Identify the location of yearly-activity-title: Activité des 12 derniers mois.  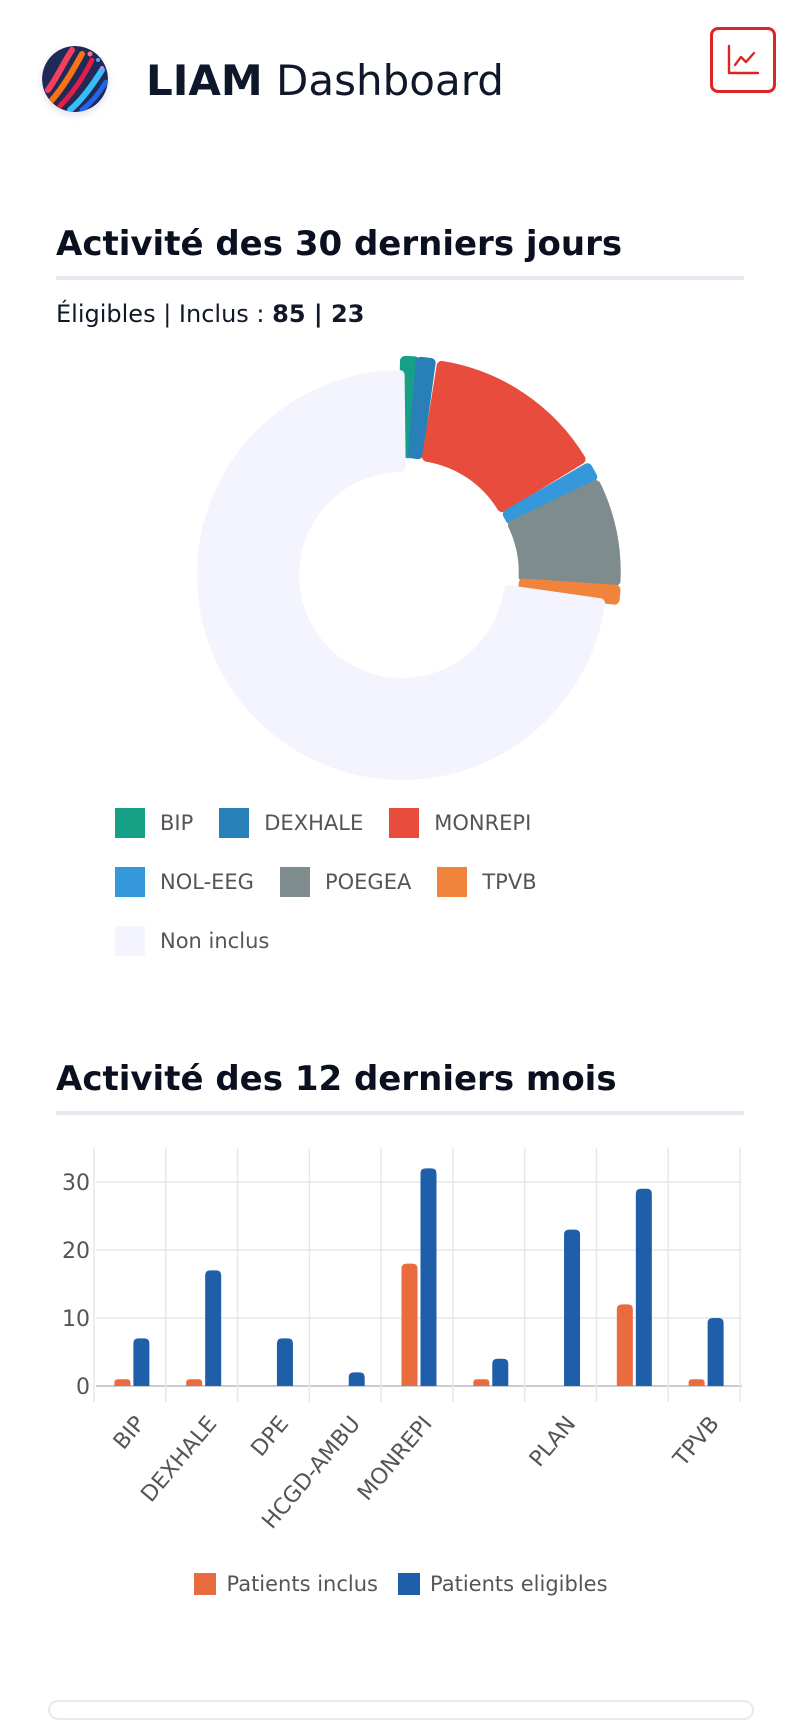
(400, 1086).